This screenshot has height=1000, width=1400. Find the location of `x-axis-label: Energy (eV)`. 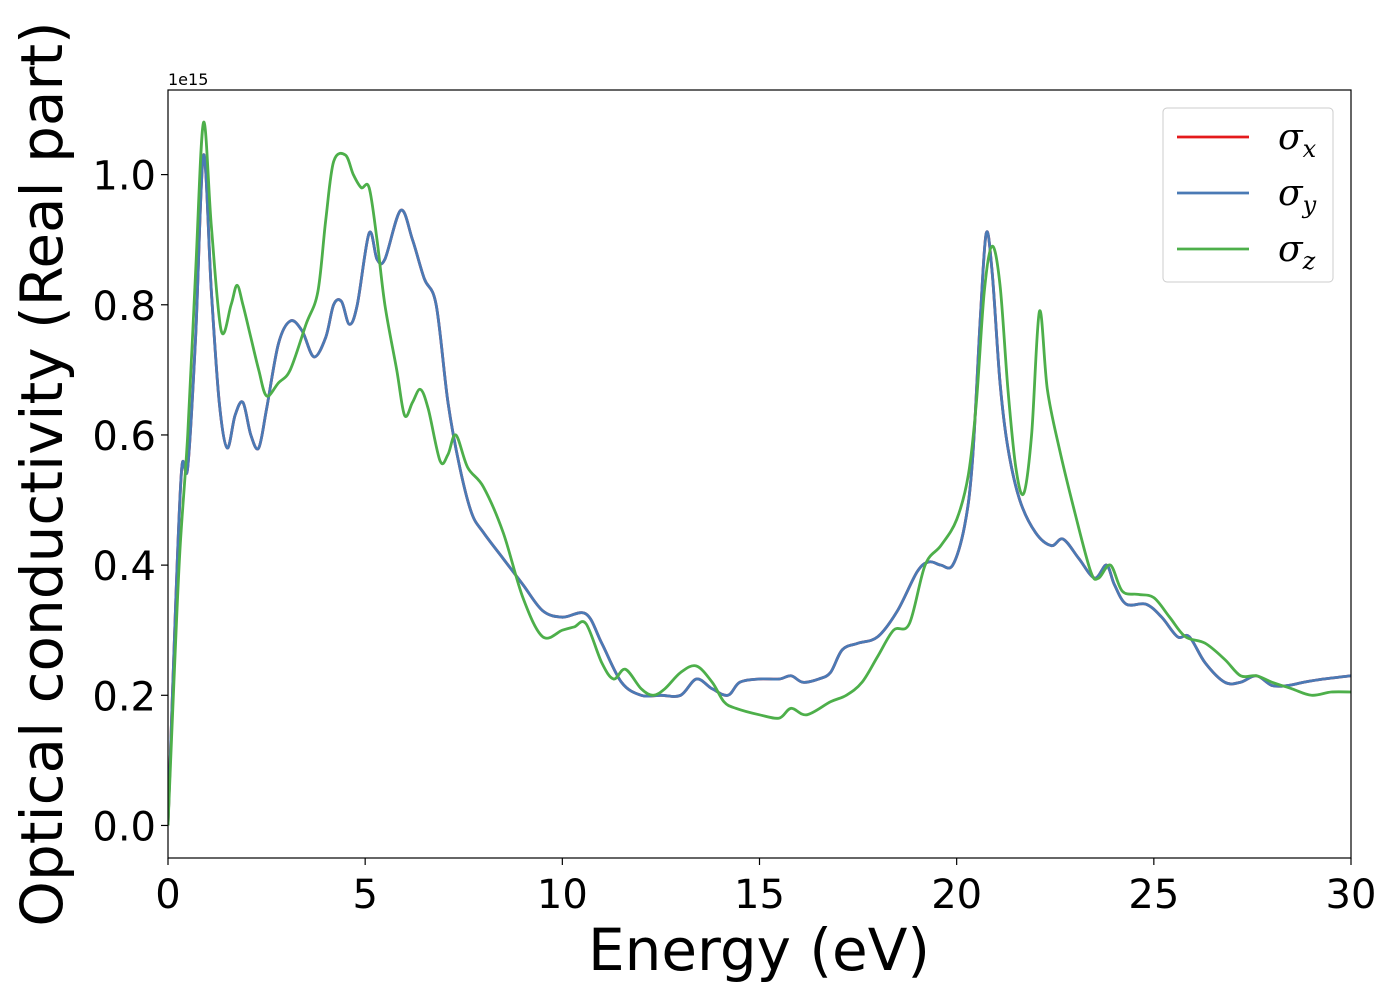

x-axis-label: Energy (eV) is located at coordinates (759, 950).